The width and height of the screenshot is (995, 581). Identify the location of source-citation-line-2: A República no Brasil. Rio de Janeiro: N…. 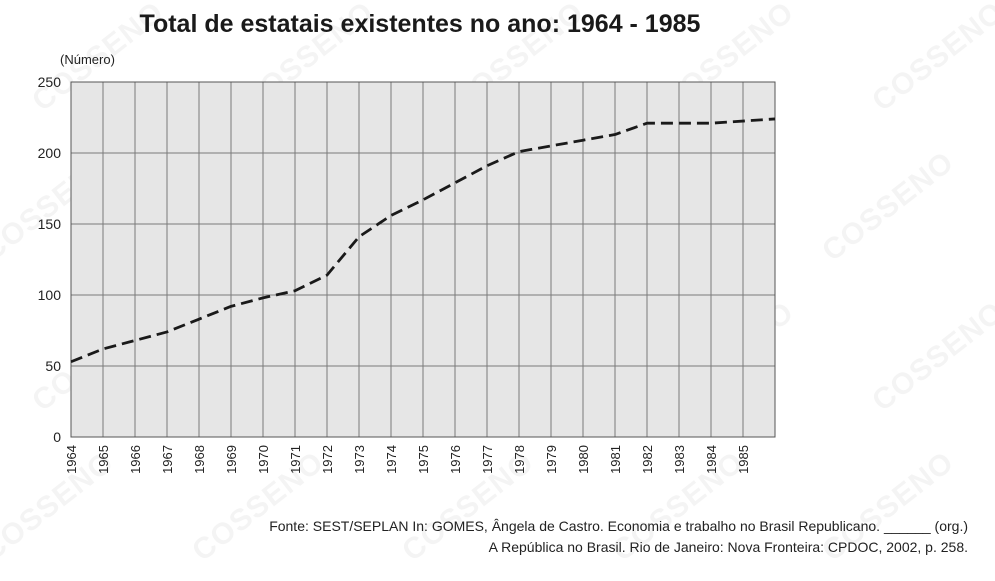
(728, 547).